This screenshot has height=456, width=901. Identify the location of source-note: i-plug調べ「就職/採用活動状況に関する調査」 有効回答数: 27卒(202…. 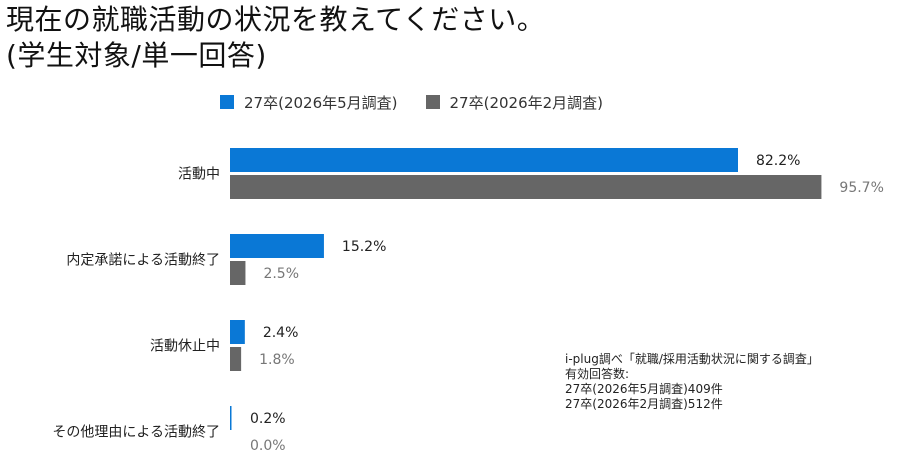
(692, 382).